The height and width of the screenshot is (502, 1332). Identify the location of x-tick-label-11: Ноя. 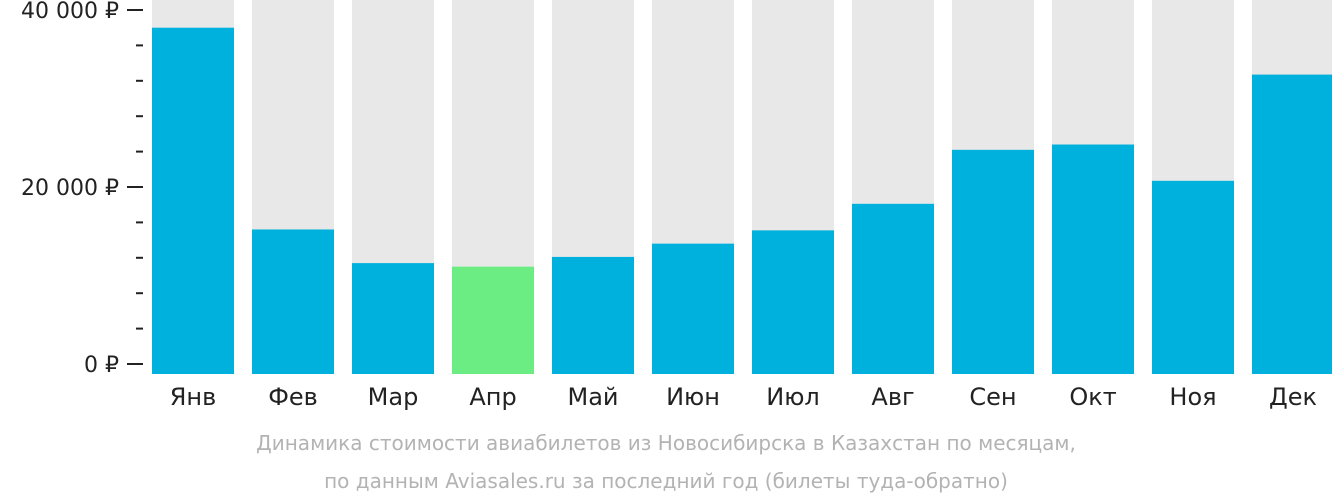
(1192, 397).